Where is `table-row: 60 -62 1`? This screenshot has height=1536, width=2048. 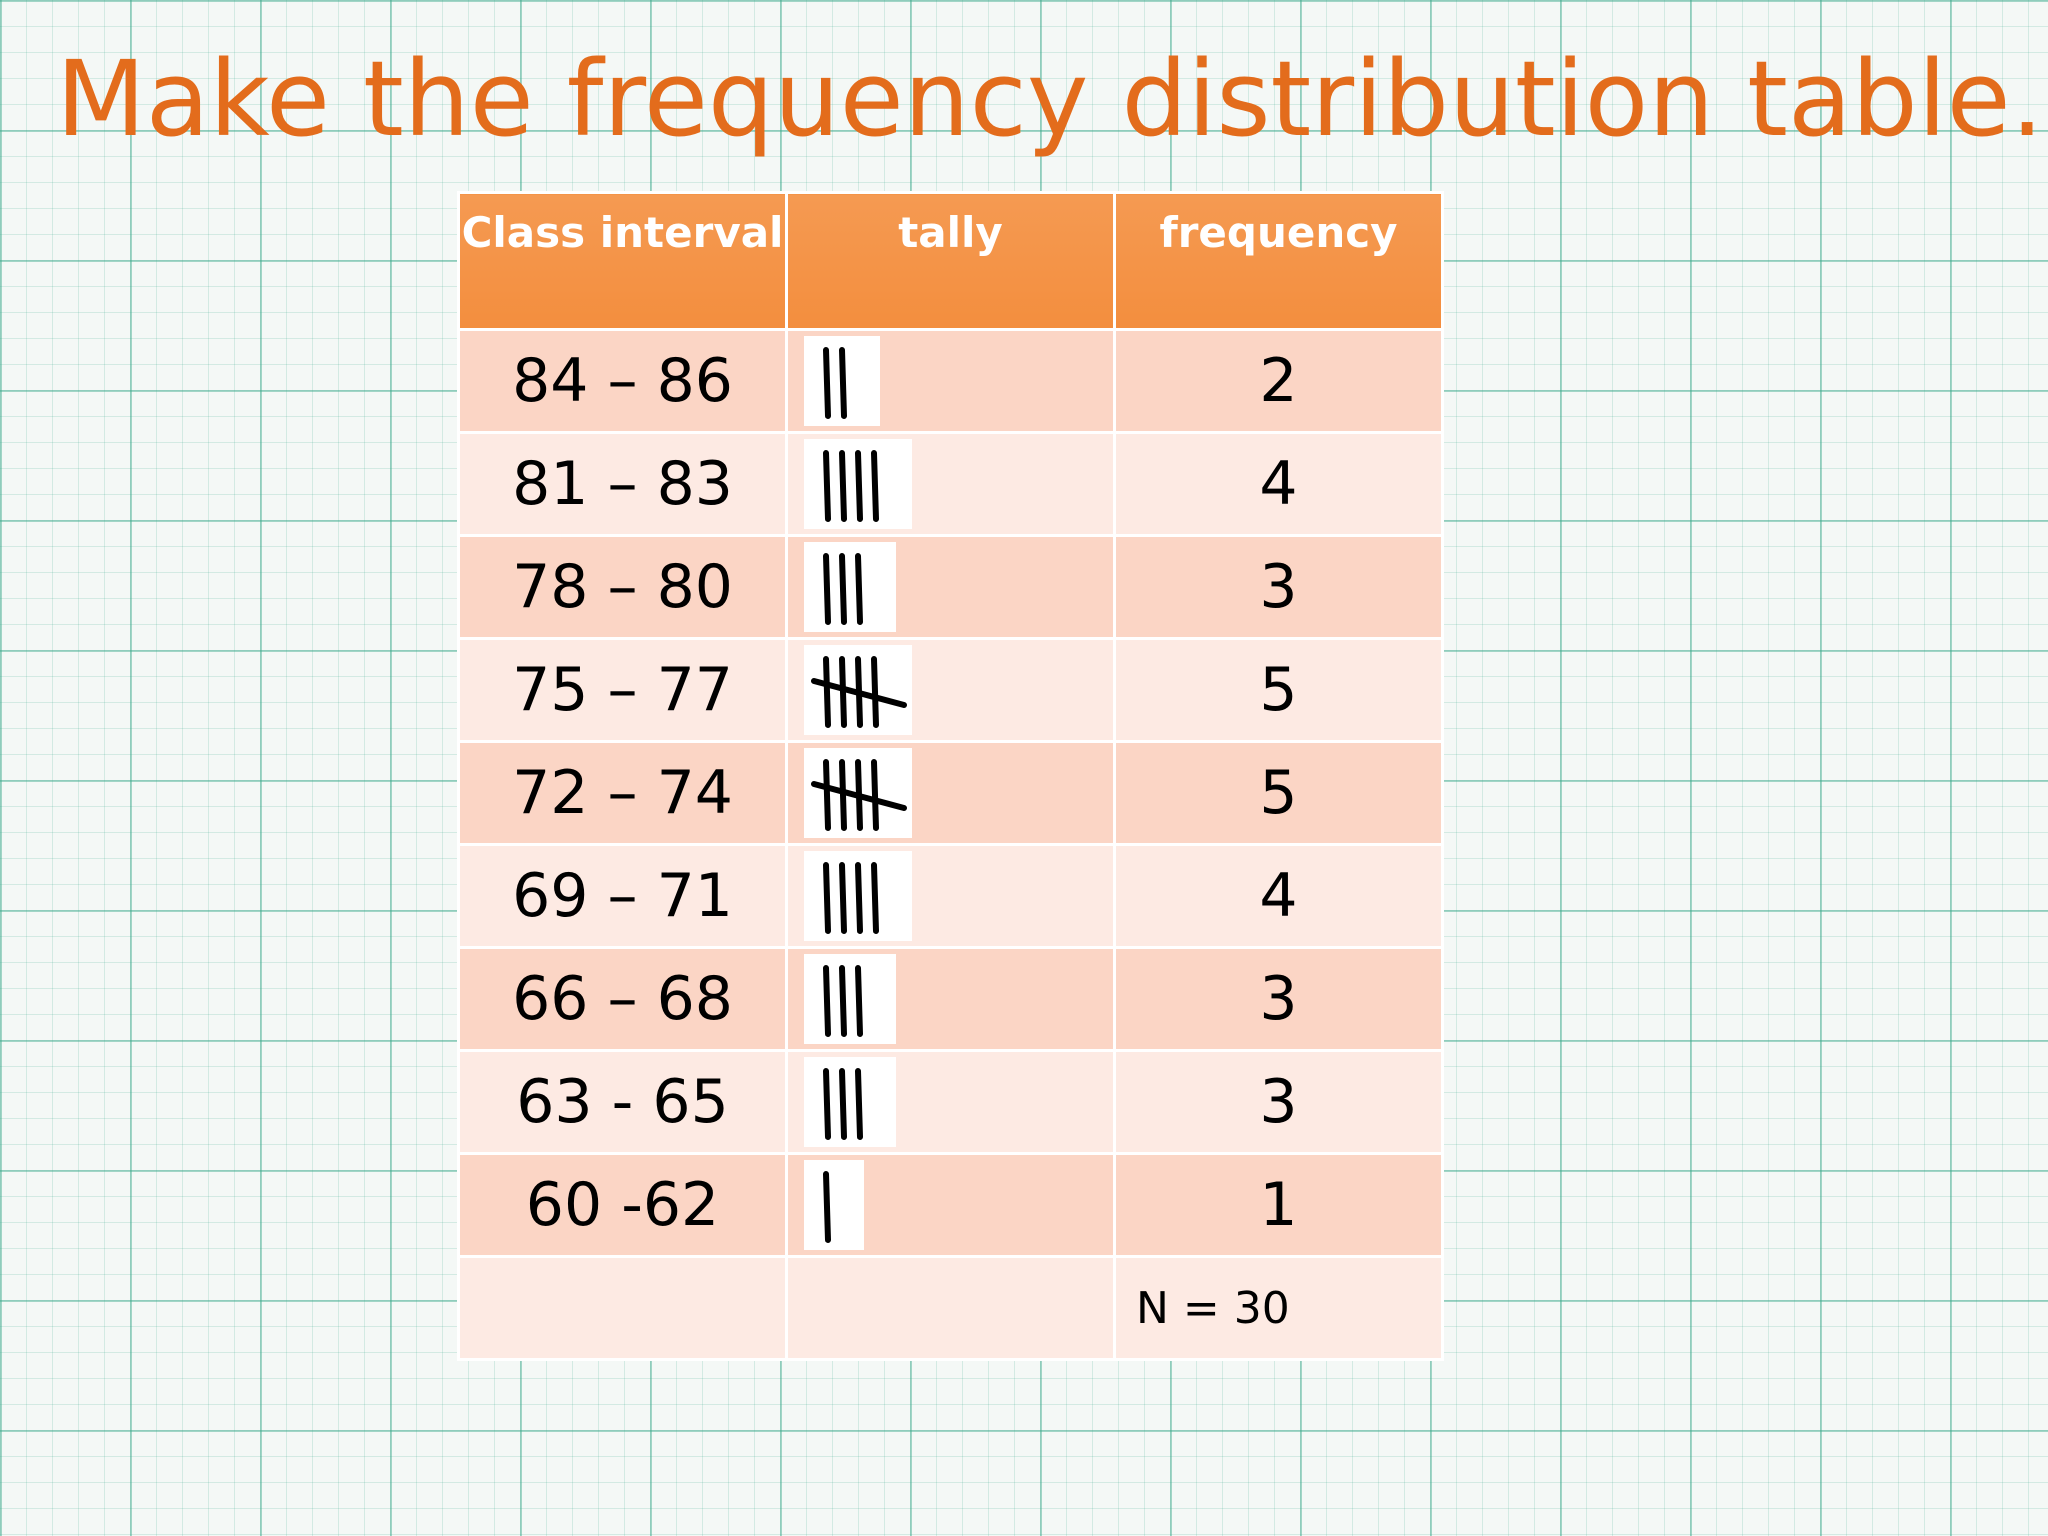 table-row: 60 -62 1 is located at coordinates (950, 1205).